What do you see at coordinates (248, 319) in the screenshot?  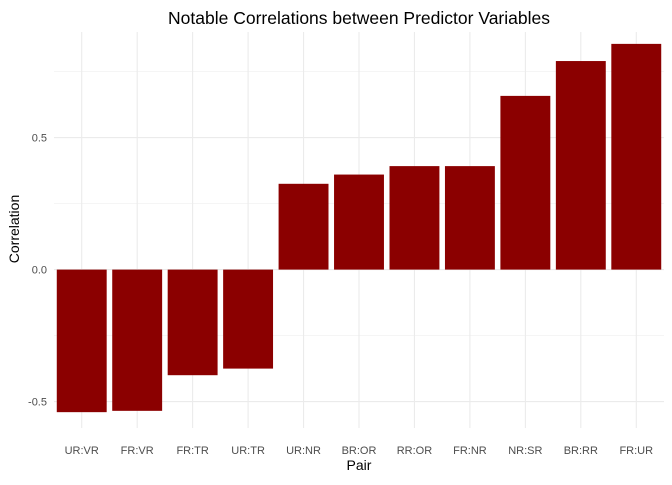 I see `bar-ur-tr` at bounding box center [248, 319].